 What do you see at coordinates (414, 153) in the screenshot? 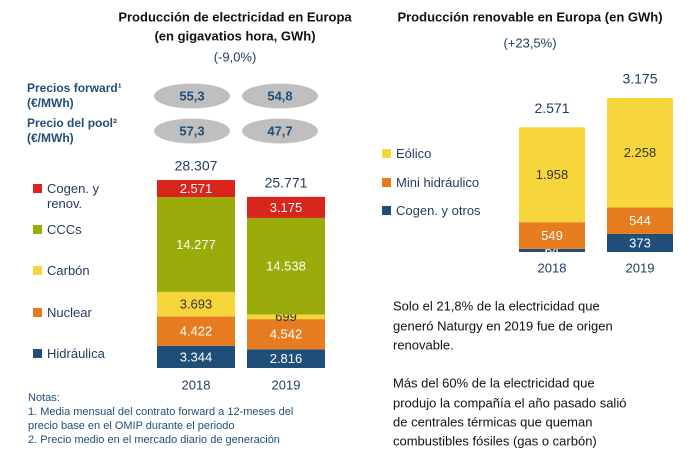
I see `legend-label: Eólico` at bounding box center [414, 153].